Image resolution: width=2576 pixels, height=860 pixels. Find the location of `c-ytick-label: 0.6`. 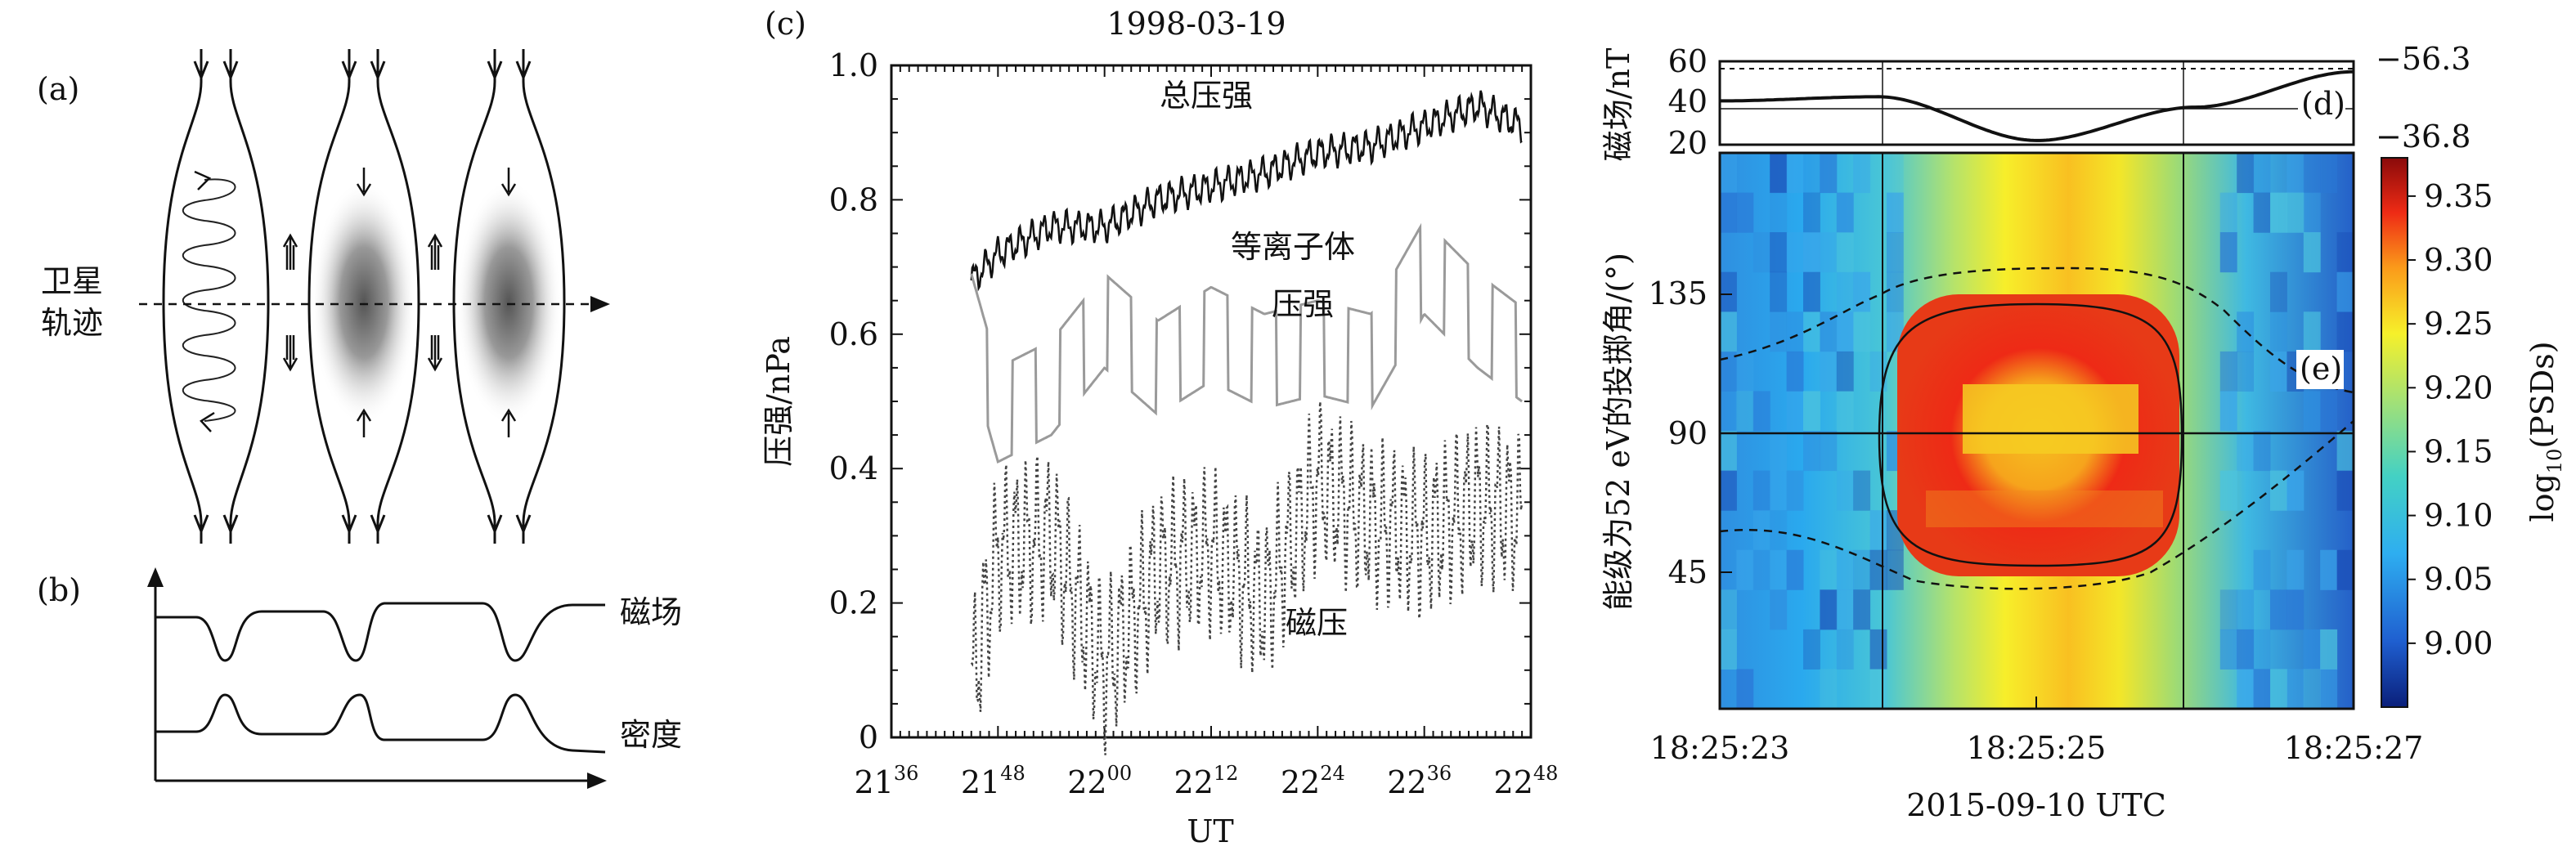

c-ytick-label: 0.6 is located at coordinates (853, 334).